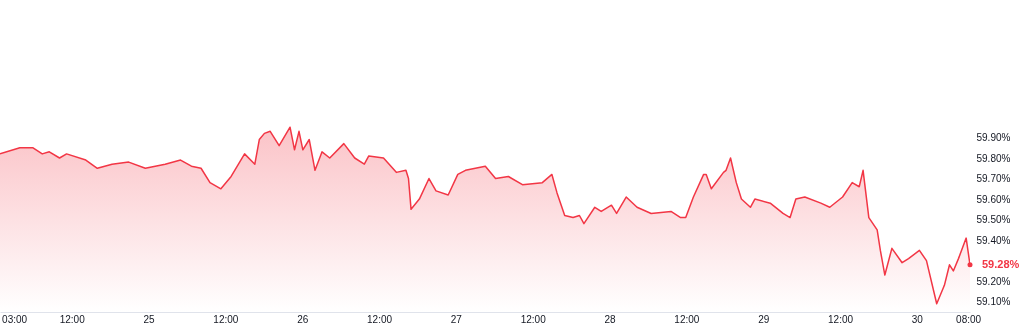 The height and width of the screenshot is (328, 1024). What do you see at coordinates (993, 281) in the screenshot?
I see `y-tick-label: 59.20%` at bounding box center [993, 281].